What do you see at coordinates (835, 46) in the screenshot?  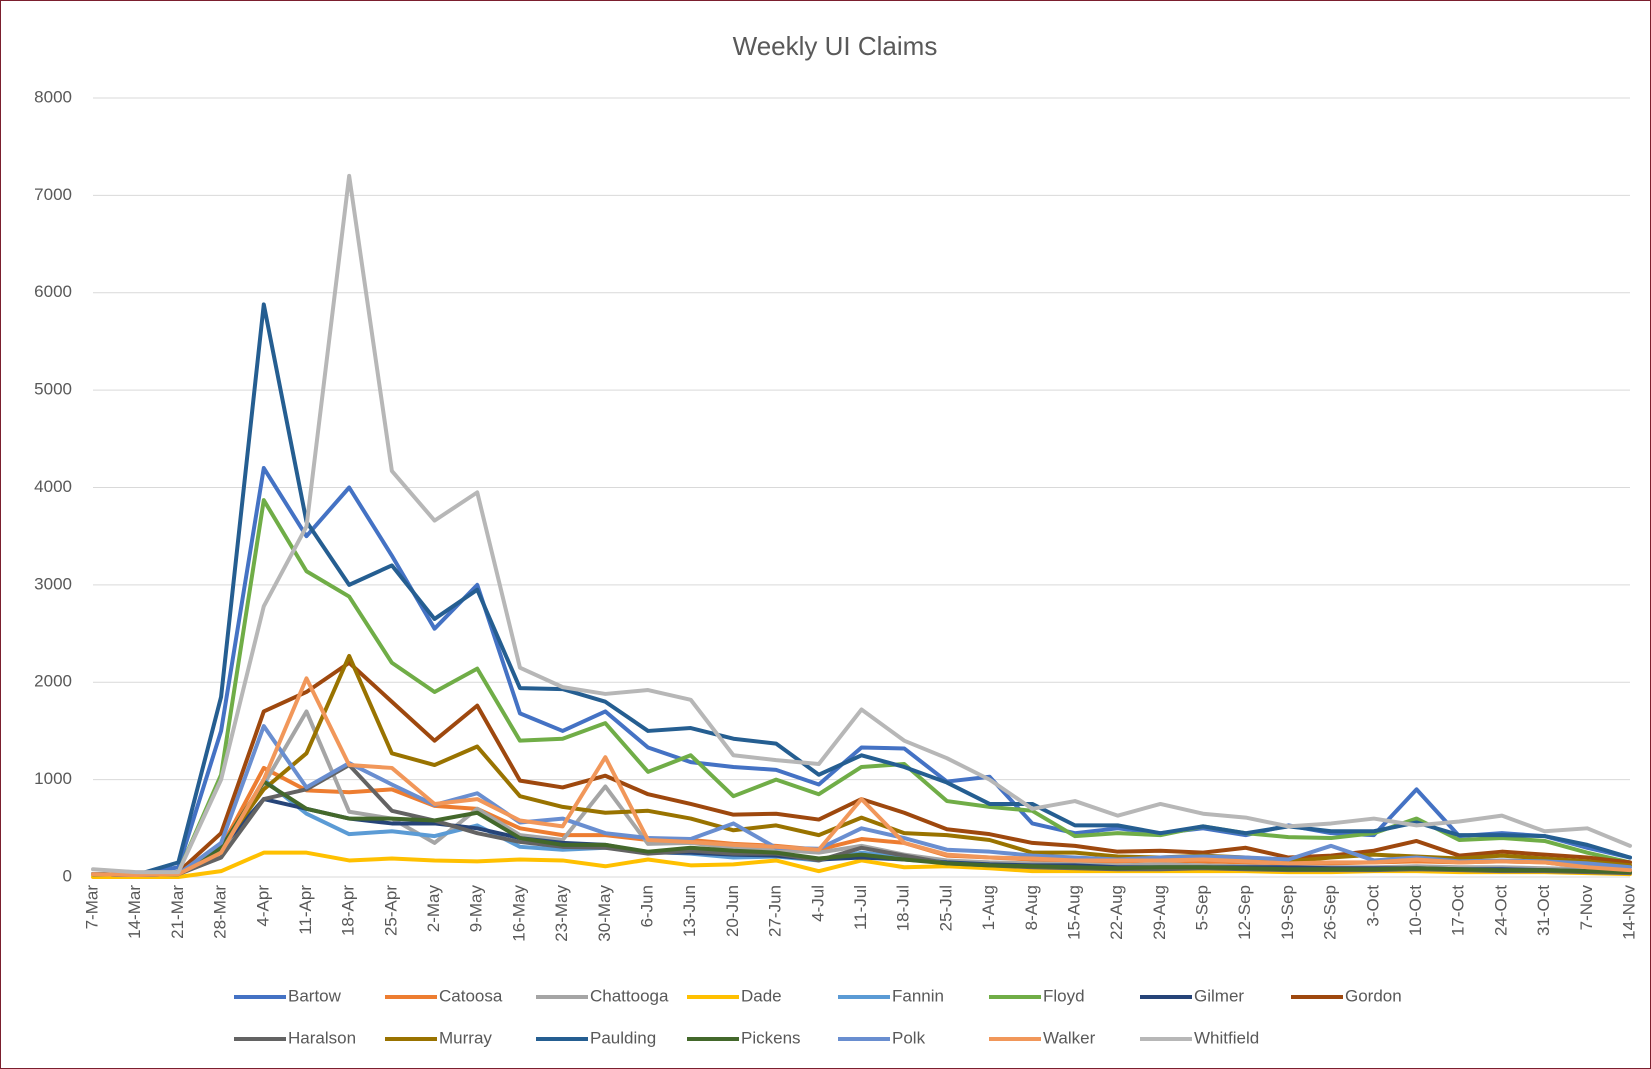 I see `chart-title: Weekly UI Claims` at bounding box center [835, 46].